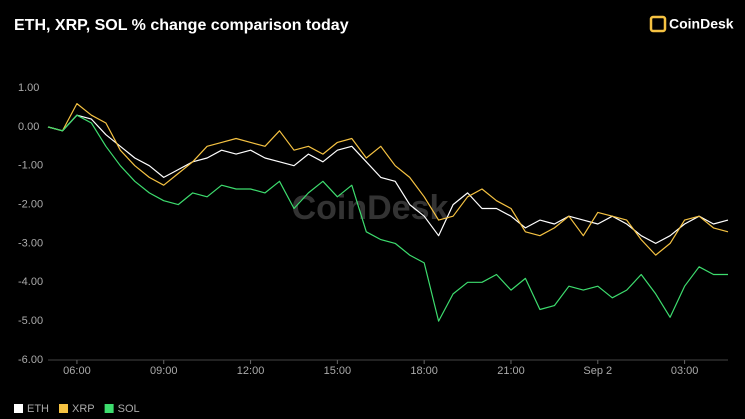 Image resolution: width=745 pixels, height=419 pixels. What do you see at coordinates (129, 409) in the screenshot?
I see `legend-label: SOL` at bounding box center [129, 409].